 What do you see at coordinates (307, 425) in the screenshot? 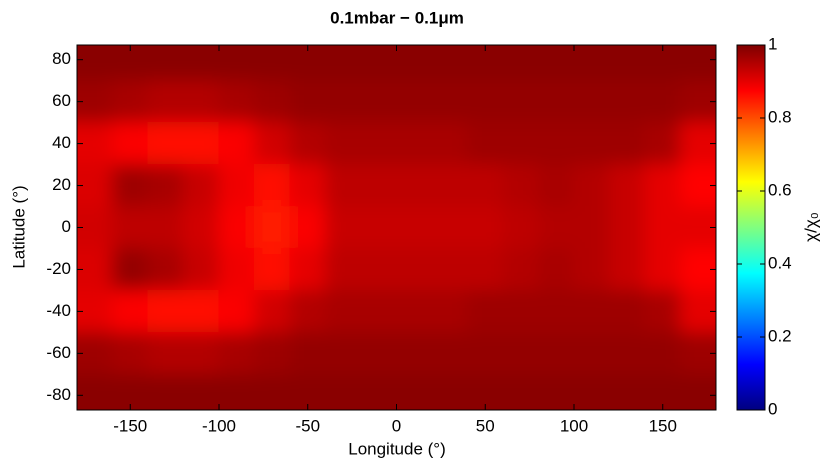
I see `x-tick-label: -50` at bounding box center [307, 425].